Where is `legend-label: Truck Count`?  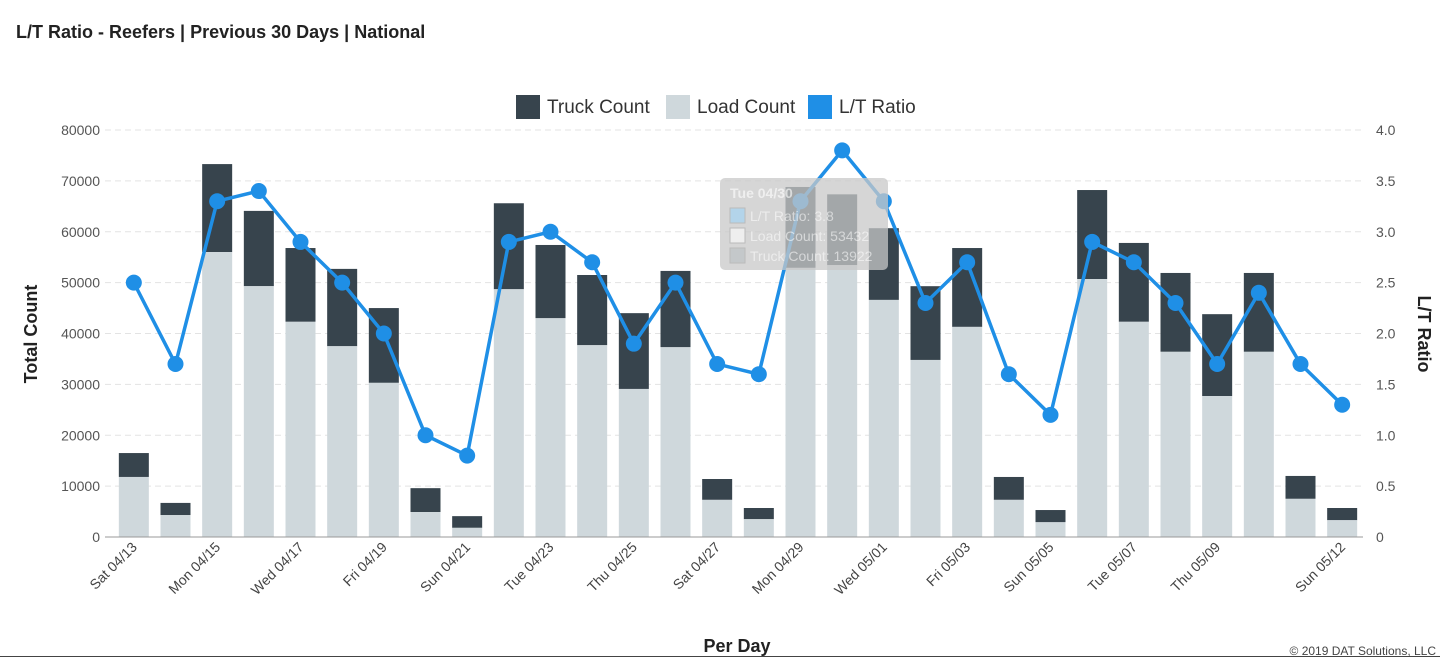
legend-label: Truck Count is located at coordinates (598, 107).